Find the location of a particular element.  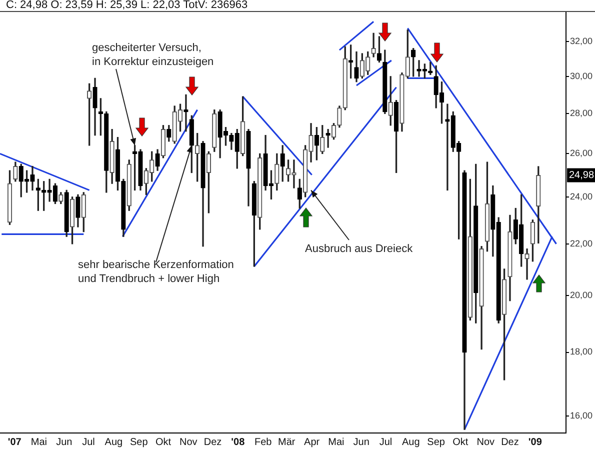

y-tick-label: 20,00 is located at coordinates (581, 295).